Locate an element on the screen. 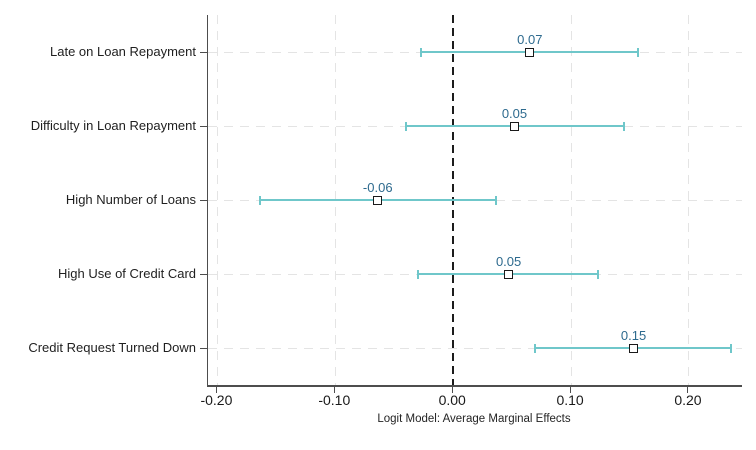 This screenshot has width=756, height=450. y-axis-label: Late on Loan Repayment is located at coordinates (123, 51).